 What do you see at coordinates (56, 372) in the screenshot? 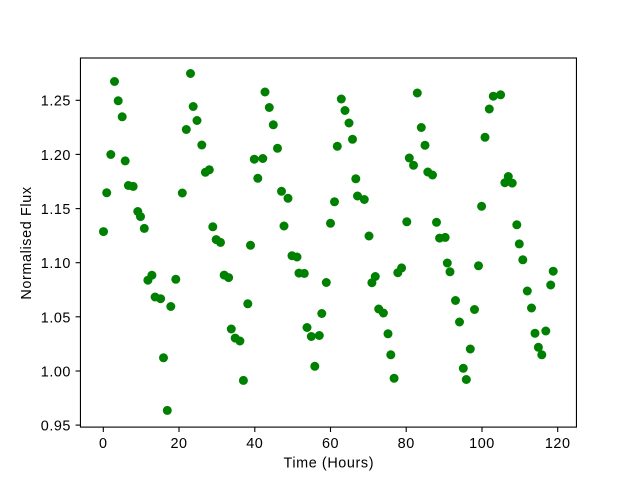
I see `svg-text: 1.00` at bounding box center [56, 372].